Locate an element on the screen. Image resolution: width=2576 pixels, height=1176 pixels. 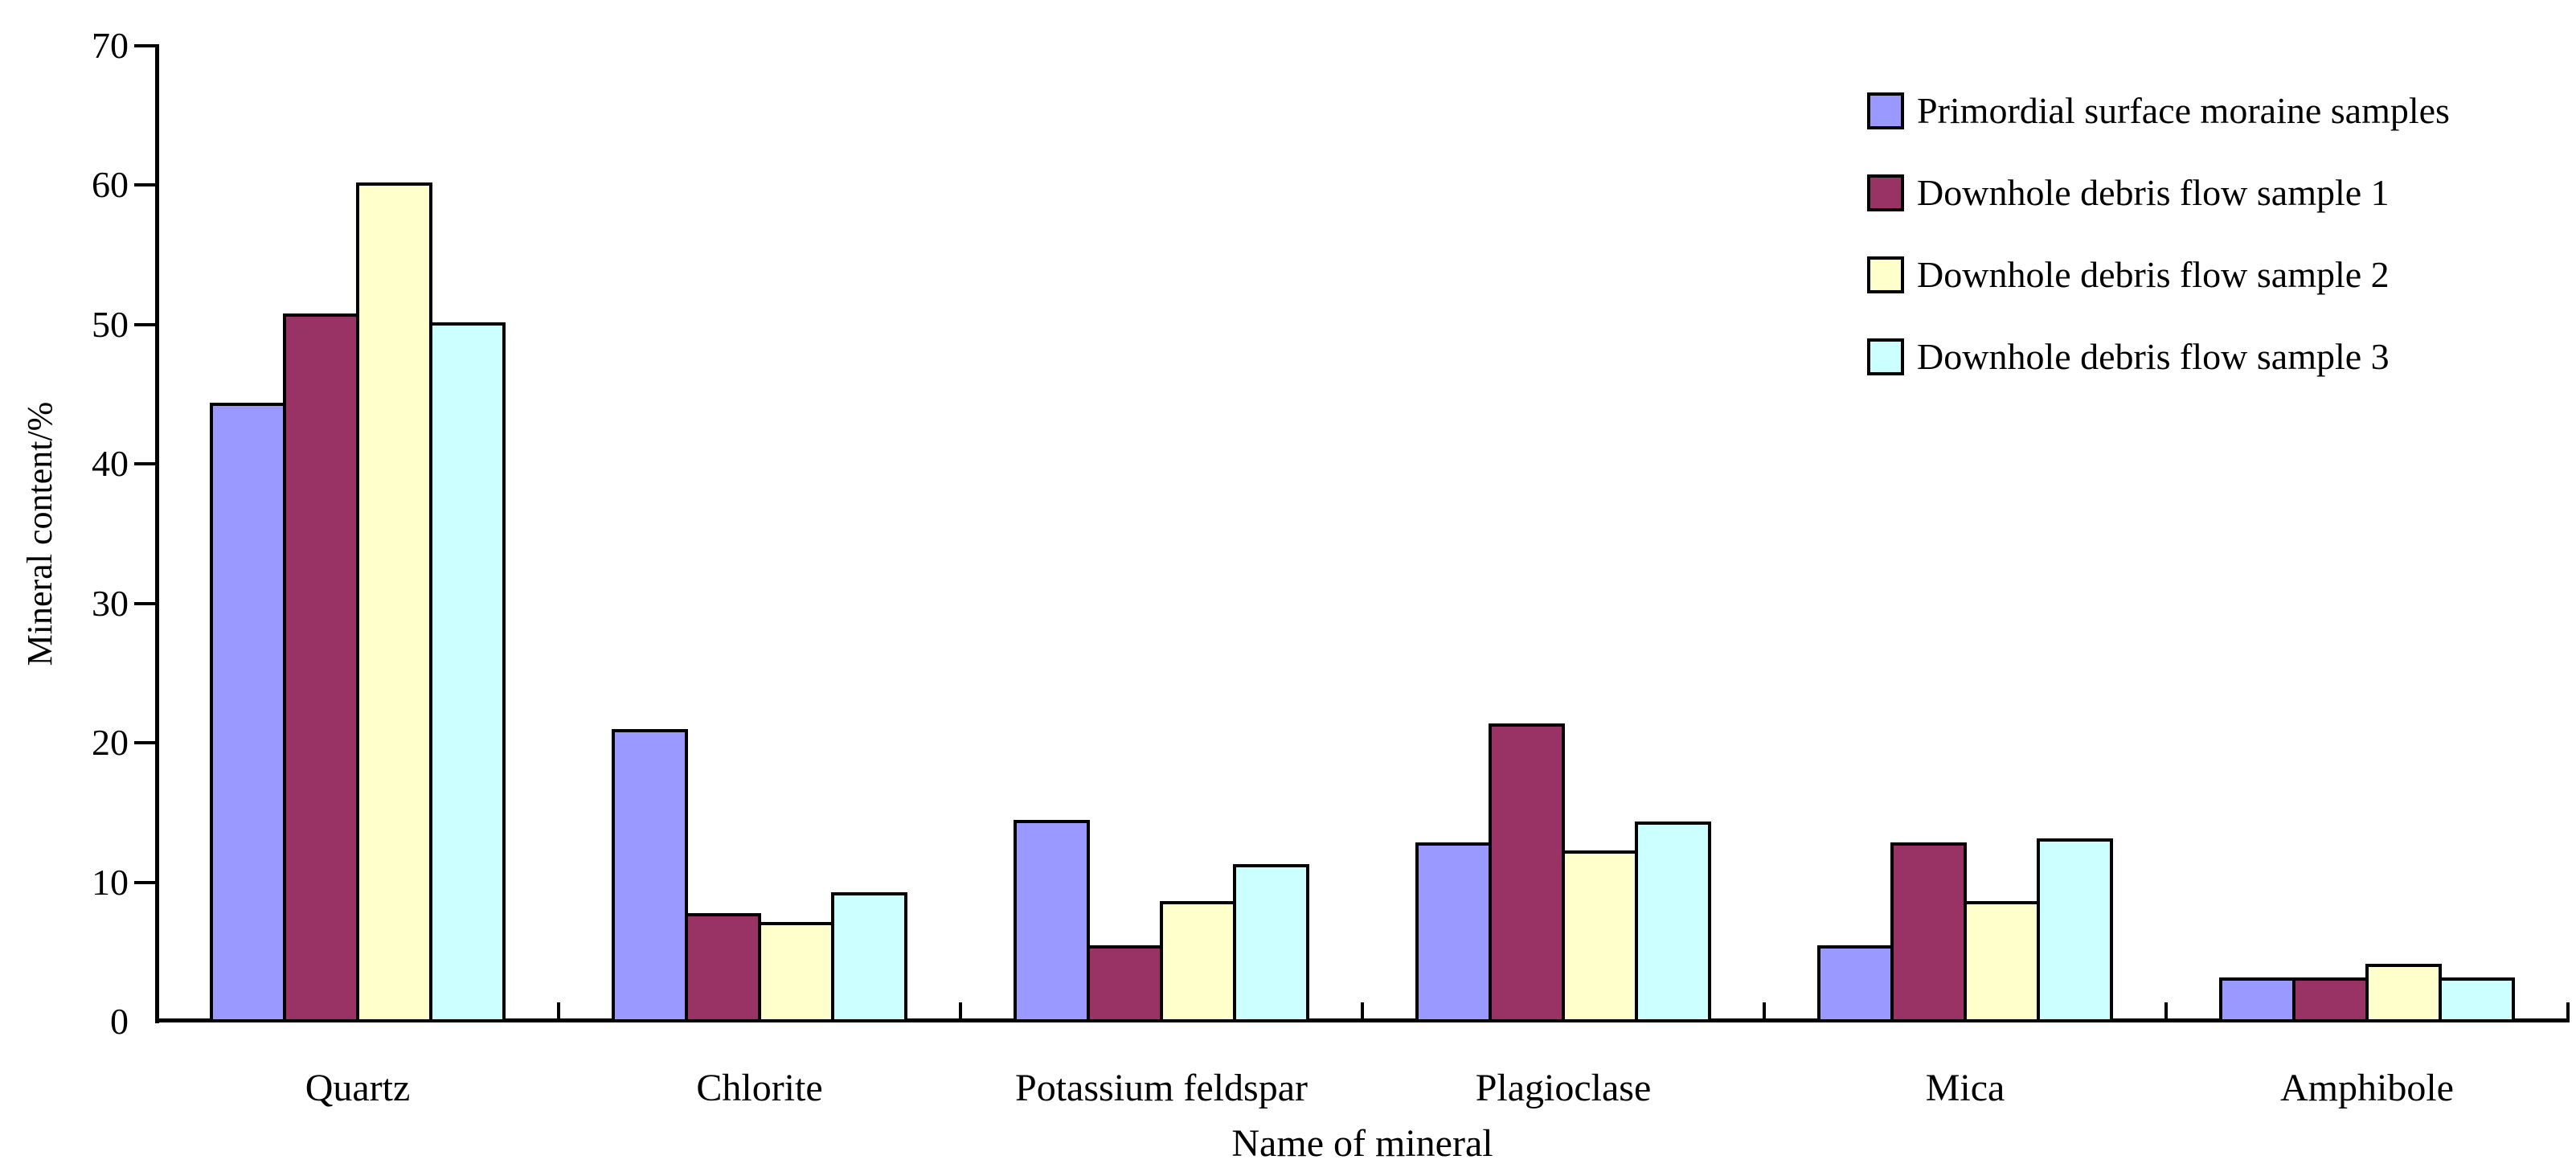
legend-label: Downhole debris flow sample 3 is located at coordinates (2153, 356).